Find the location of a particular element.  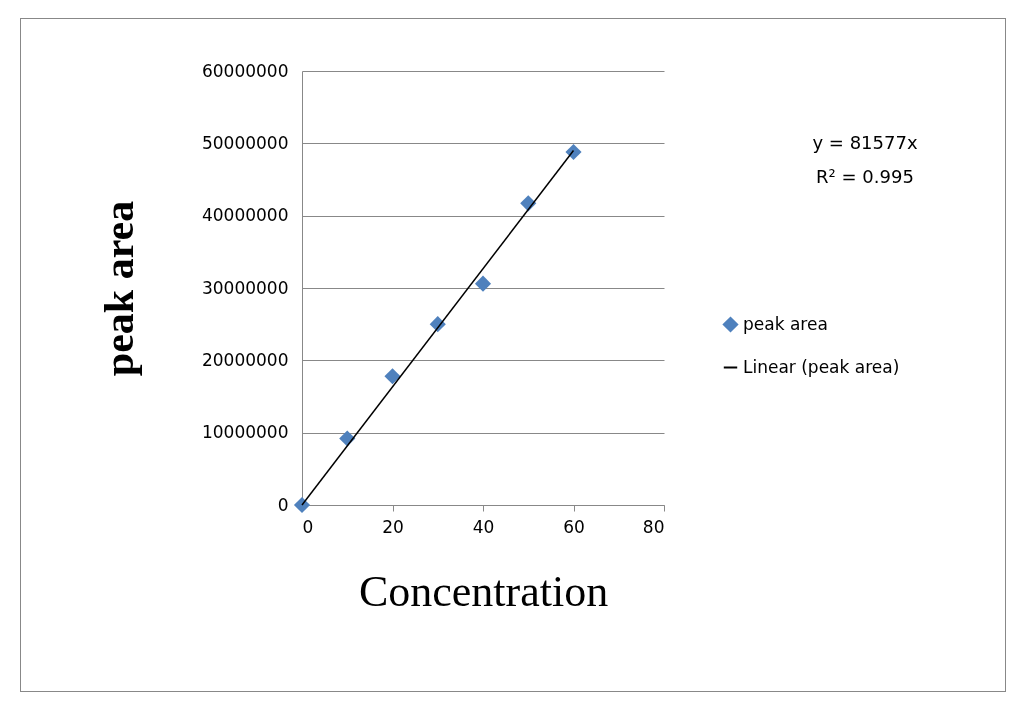

y-tick-label: 0 is located at coordinates (283, 504).